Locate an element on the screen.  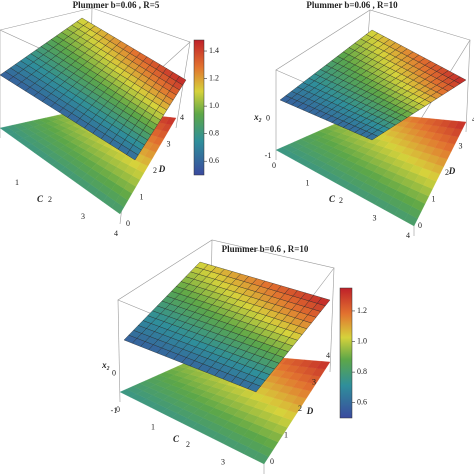
panel-title: Plummer b=0.06 , R=5 is located at coordinates (116, 5).